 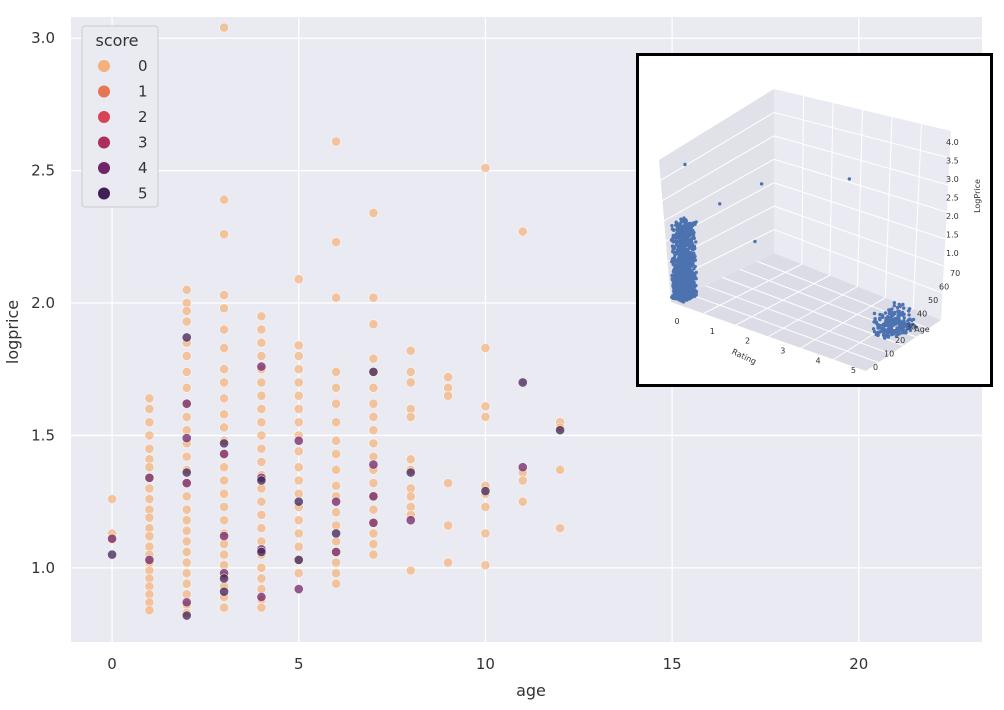 I want to click on inset-y-tick: 60, so click(x=944, y=286).